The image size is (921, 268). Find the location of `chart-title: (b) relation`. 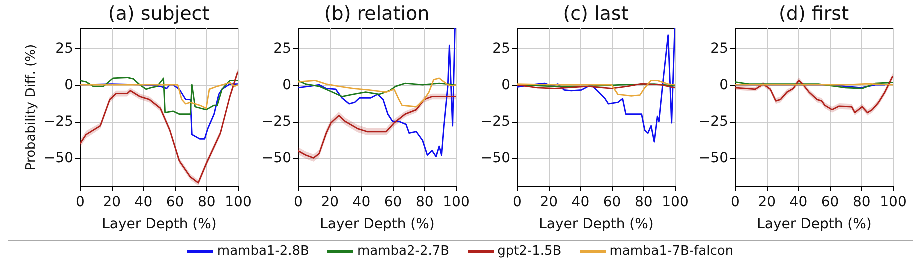

chart-title: (b) relation is located at coordinates (377, 14).